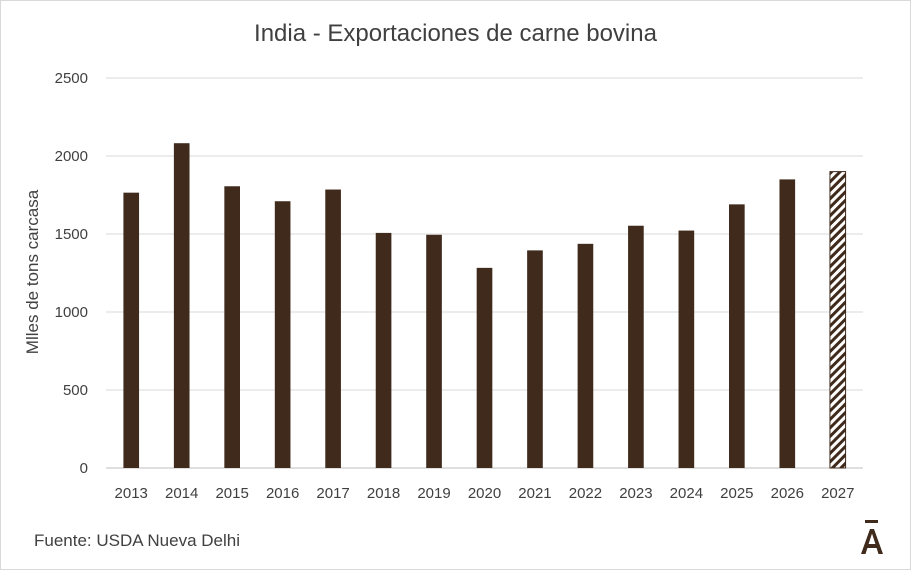 This screenshot has height=570, width=911. I want to click on x-tick-label: 2019, so click(433, 493).